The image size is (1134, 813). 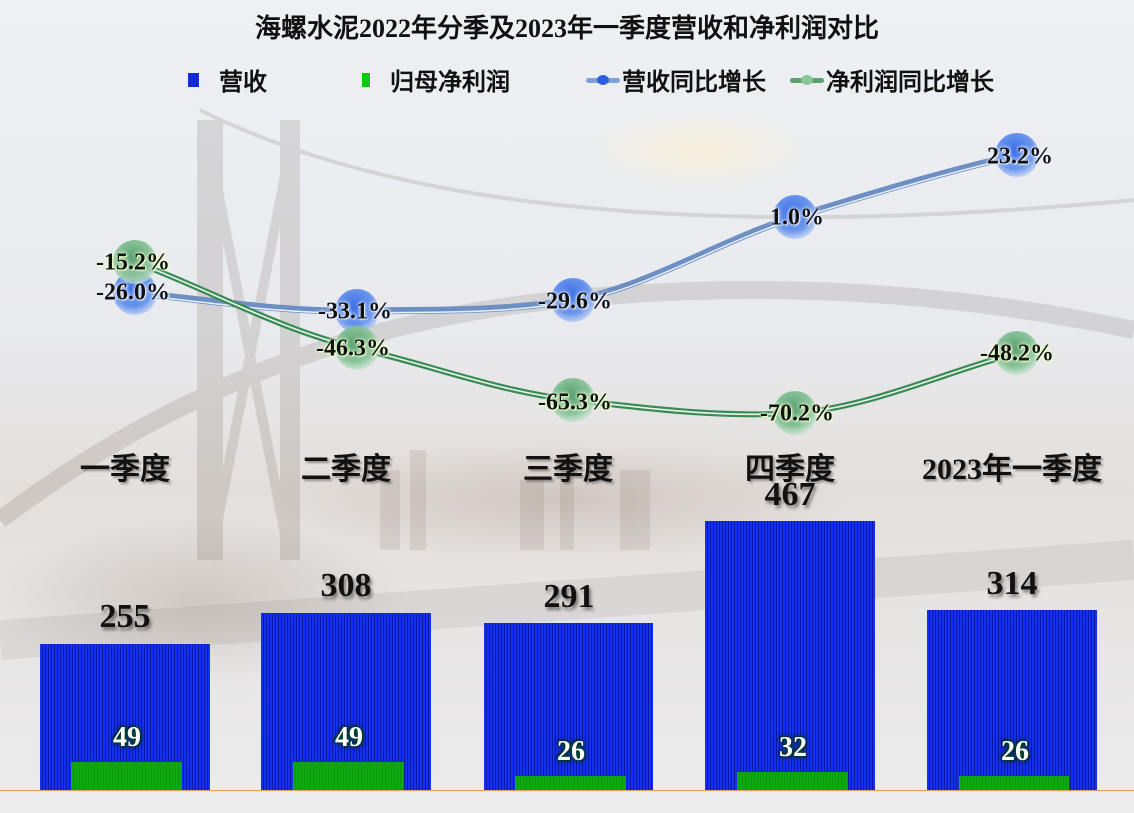 What do you see at coordinates (125, 469) in the screenshot?
I see `category-label: 一季度` at bounding box center [125, 469].